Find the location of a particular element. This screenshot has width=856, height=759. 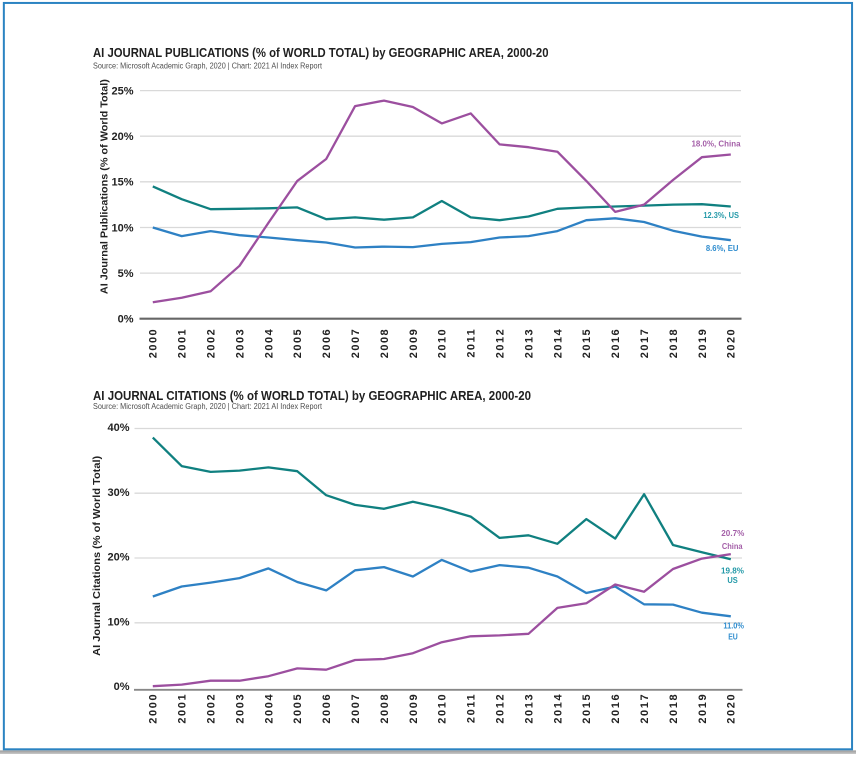

svg-text: 18.0%, China is located at coordinates (716, 144).